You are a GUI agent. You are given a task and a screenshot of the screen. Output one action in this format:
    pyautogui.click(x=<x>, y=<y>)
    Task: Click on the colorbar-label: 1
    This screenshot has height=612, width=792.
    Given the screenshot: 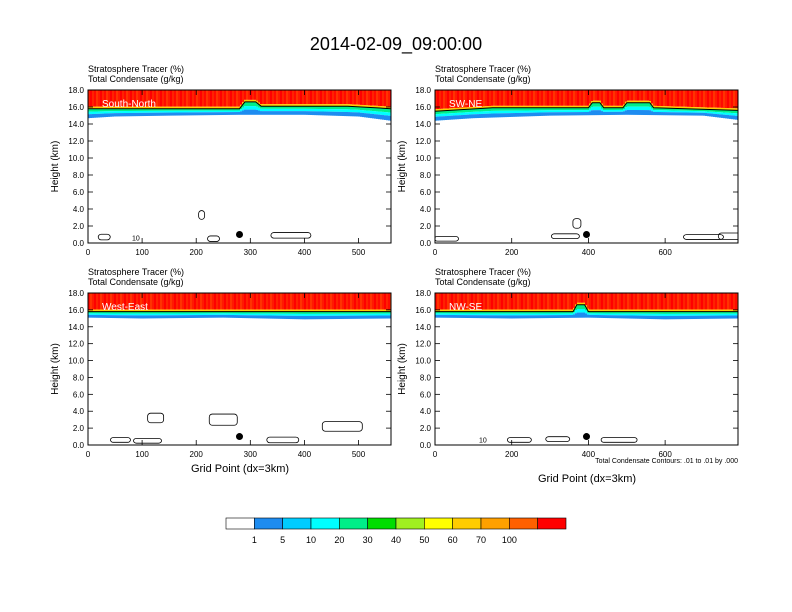 What is the action you would take?
    pyautogui.click(x=254, y=540)
    